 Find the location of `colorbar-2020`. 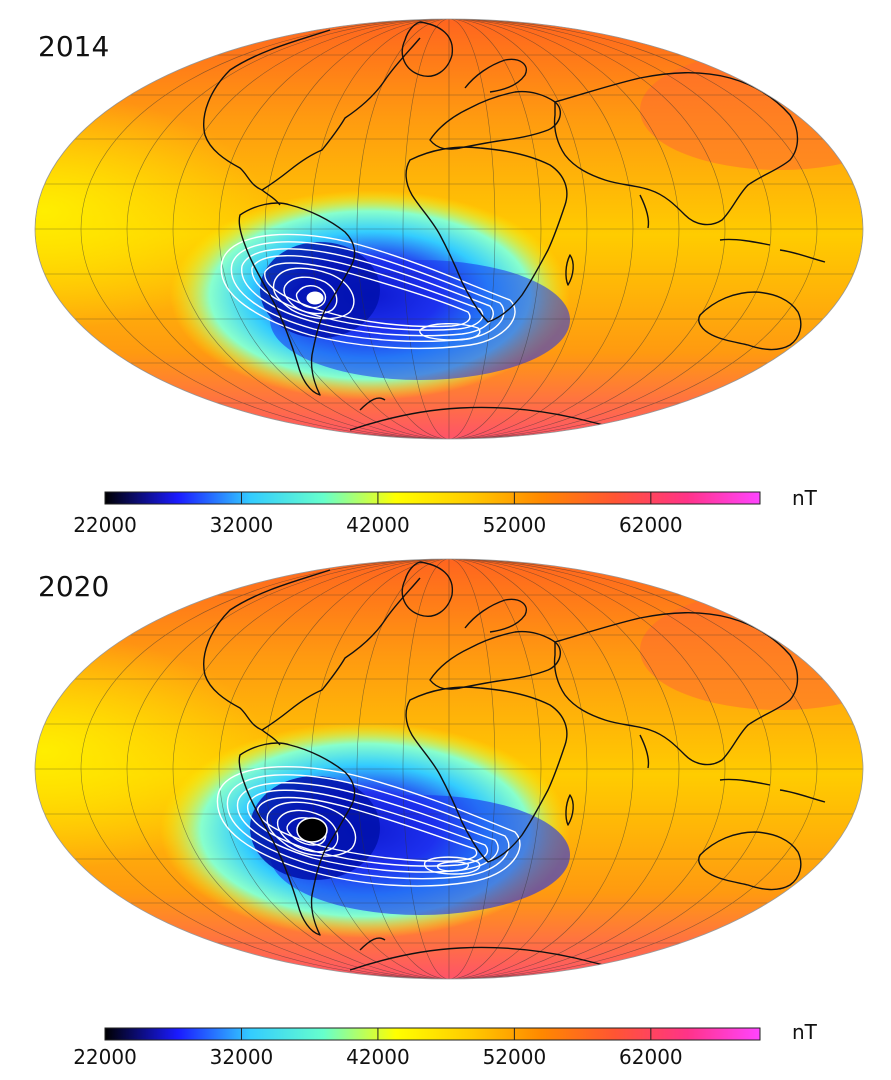

colorbar-2020 is located at coordinates (432, 1034).